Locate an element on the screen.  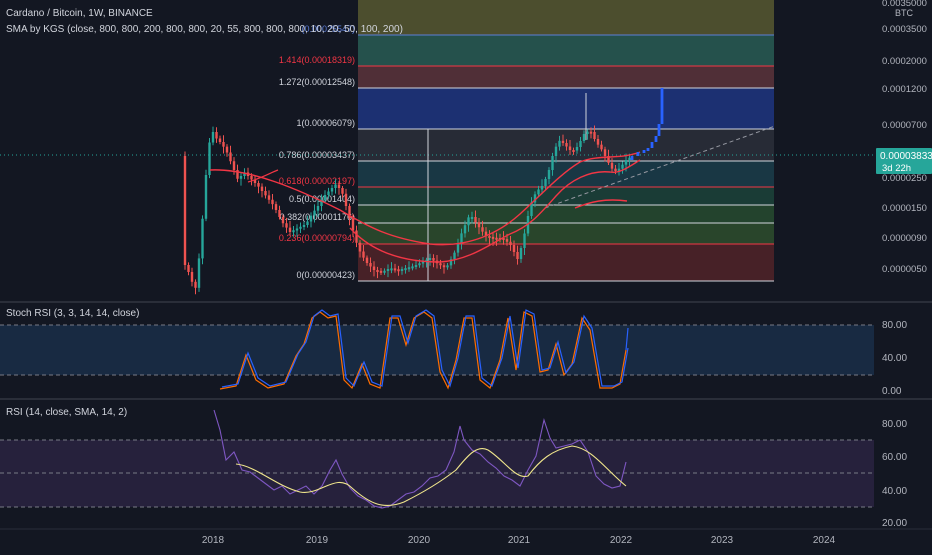
price-axis-label: 0.0000700 is located at coordinates (904, 125).